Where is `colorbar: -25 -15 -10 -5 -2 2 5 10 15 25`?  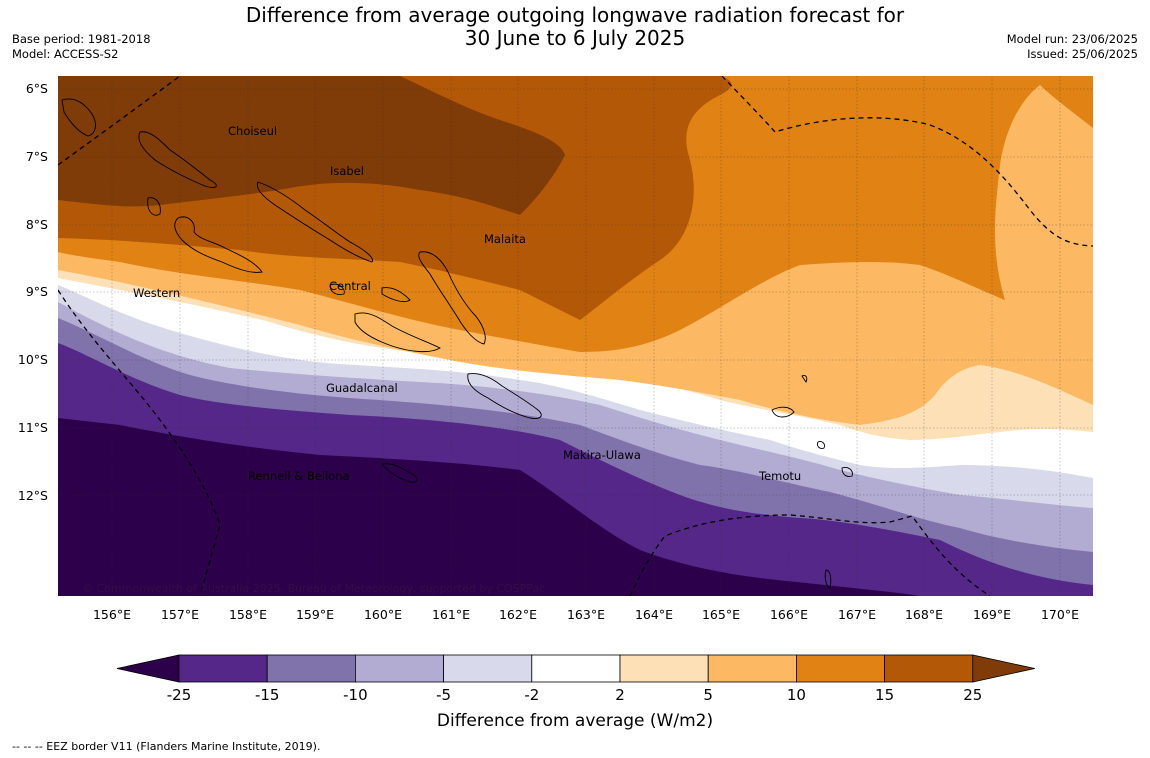 colorbar: -25 -15 -10 -5 -2 2 5 10 15 25 is located at coordinates (575, 679).